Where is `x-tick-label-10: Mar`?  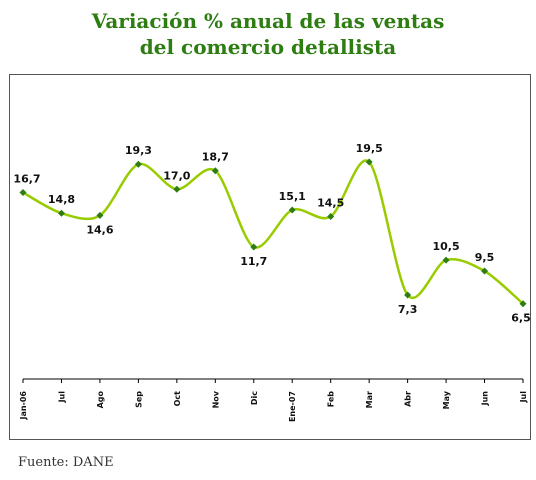
x-tick-label-10: Mar is located at coordinates (369, 399).